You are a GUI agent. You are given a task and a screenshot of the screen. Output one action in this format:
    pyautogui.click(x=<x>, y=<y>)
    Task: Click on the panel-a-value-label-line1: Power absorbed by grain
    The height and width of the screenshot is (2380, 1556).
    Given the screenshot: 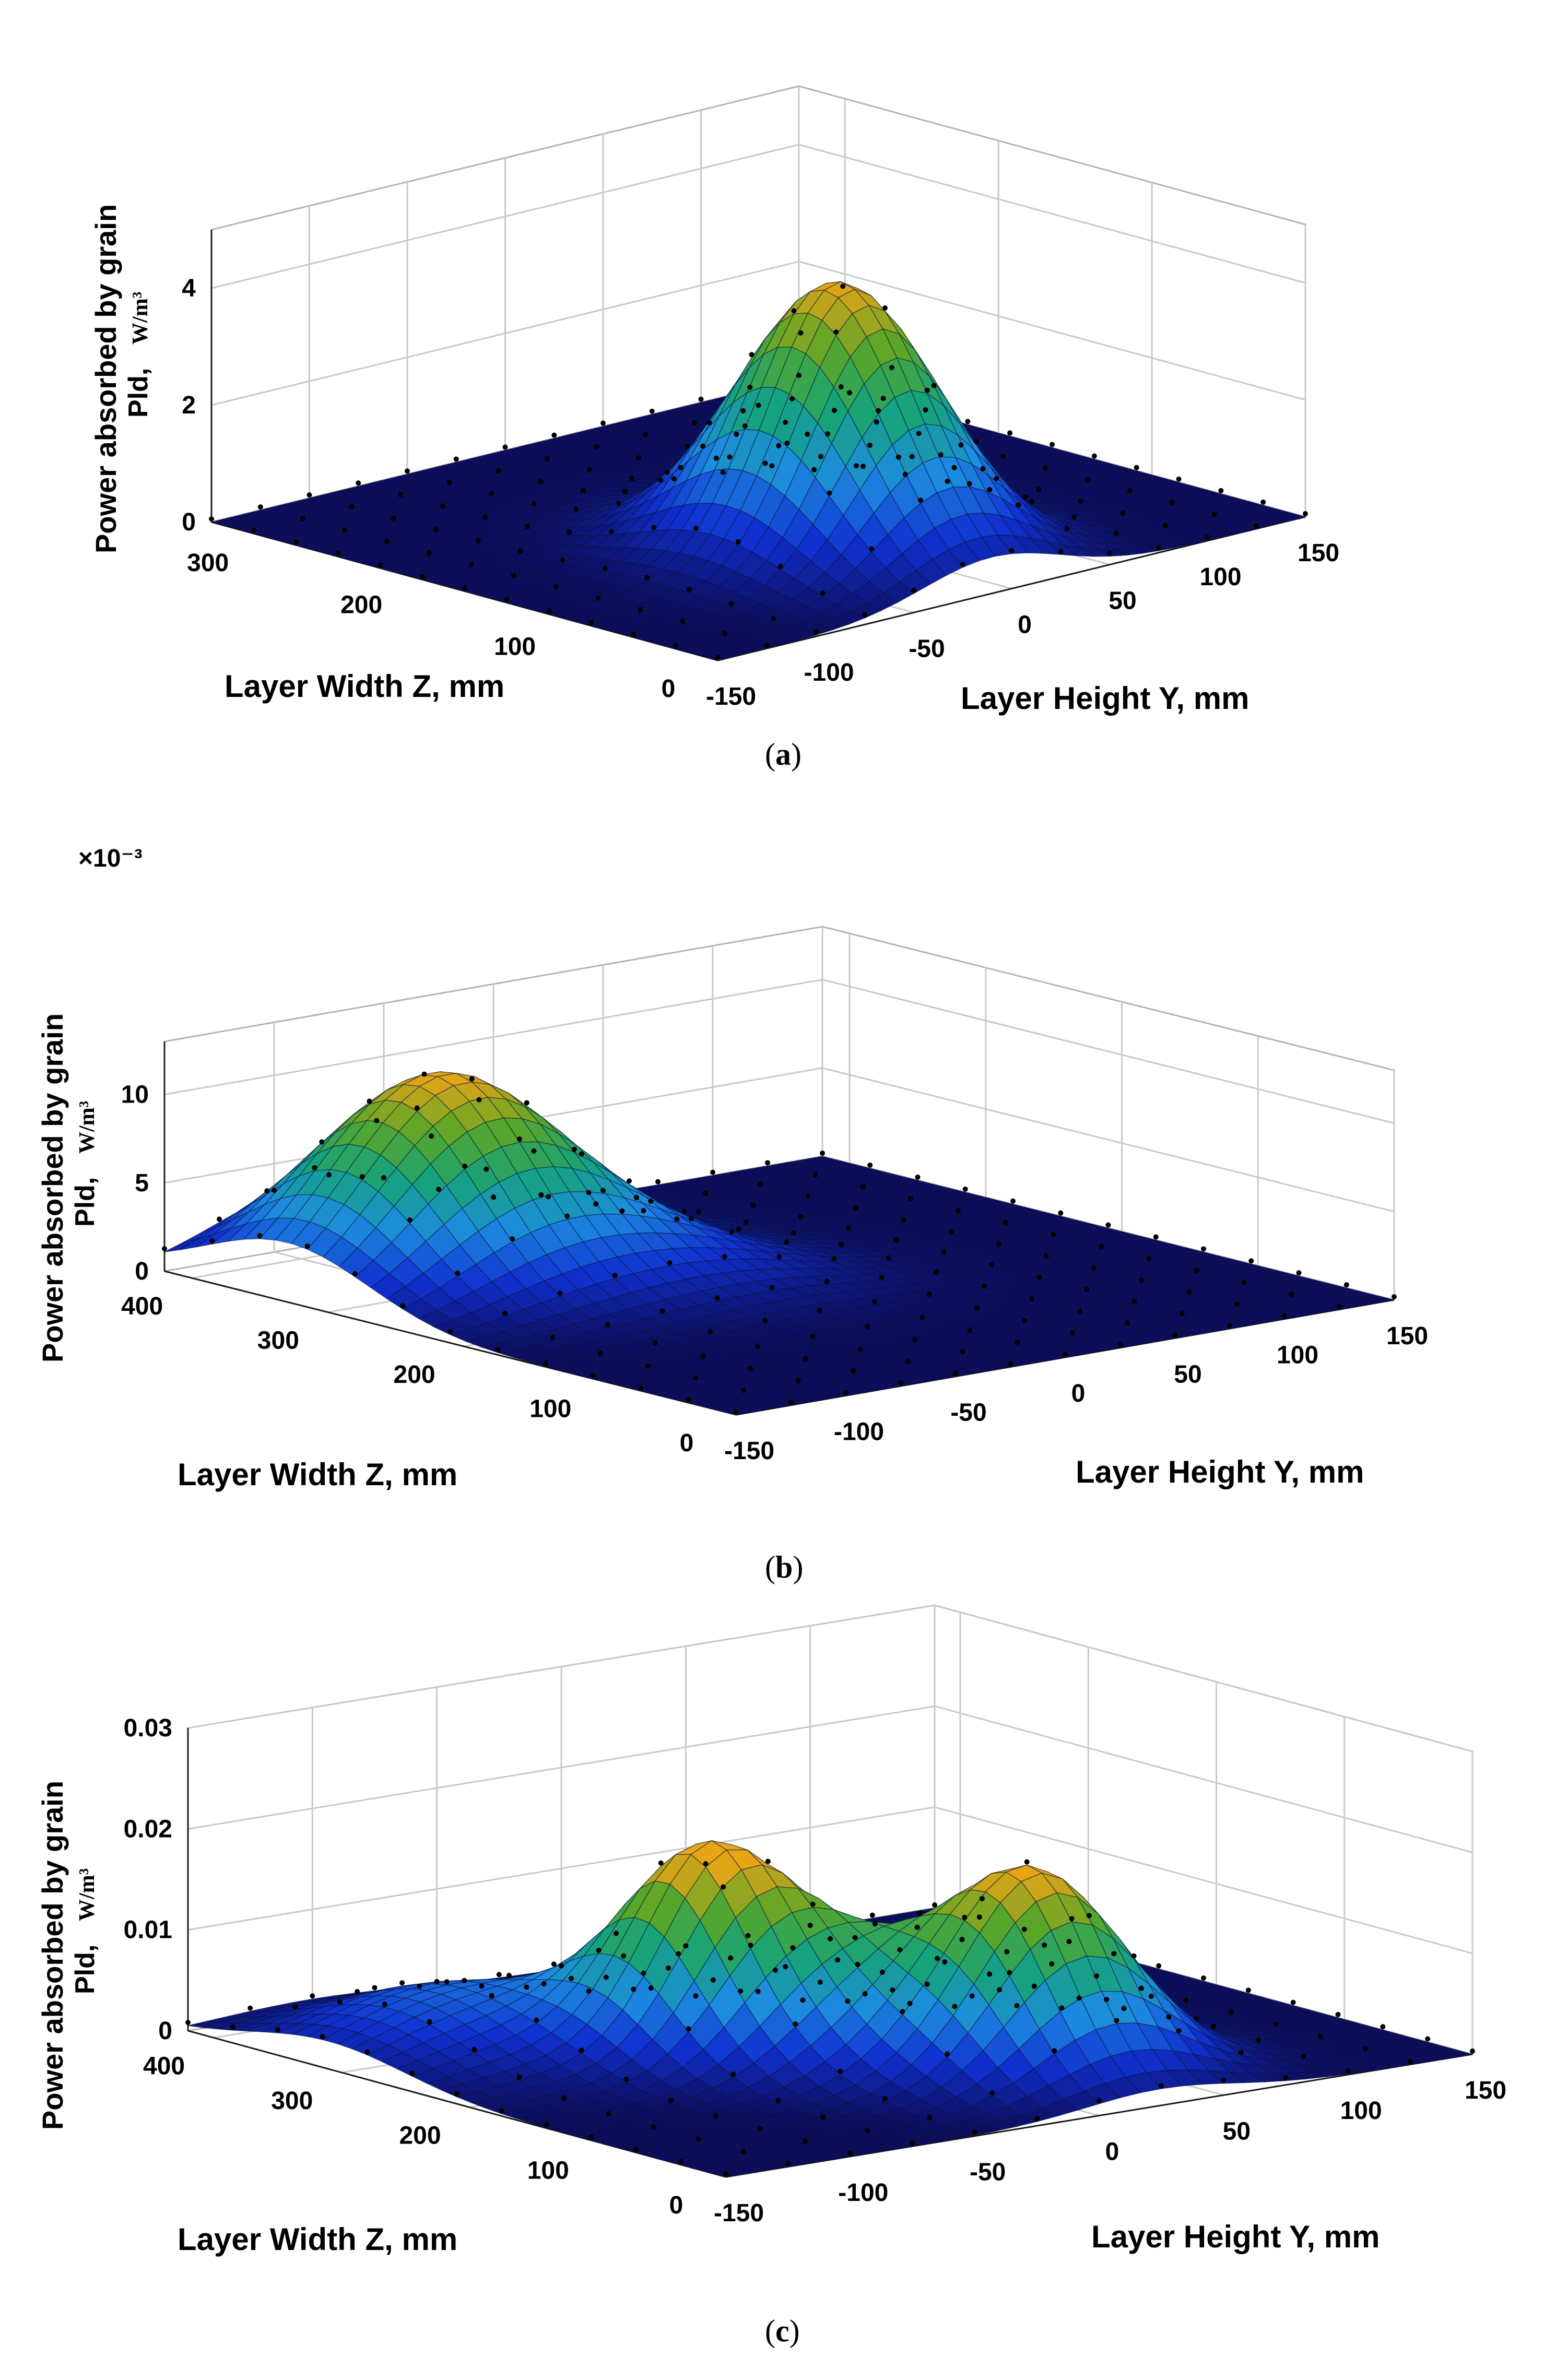 What is the action you would take?
    pyautogui.click(x=105, y=378)
    